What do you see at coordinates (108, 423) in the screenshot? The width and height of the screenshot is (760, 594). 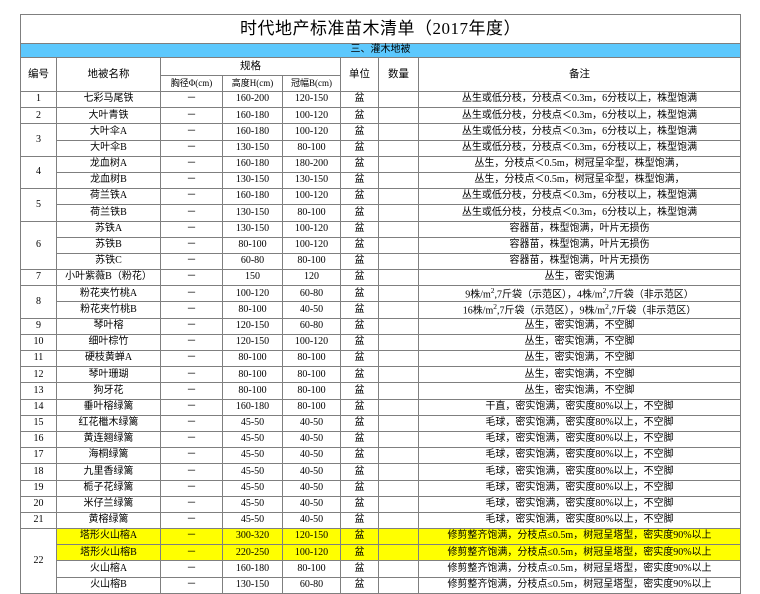 I see `cell-name: 红花檵木绿篱` at bounding box center [108, 423].